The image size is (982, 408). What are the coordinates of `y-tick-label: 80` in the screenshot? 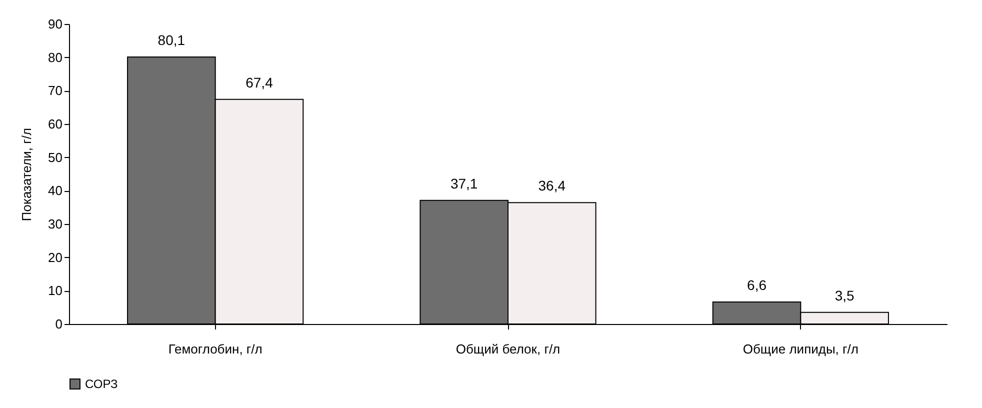 It's located at (55, 57).